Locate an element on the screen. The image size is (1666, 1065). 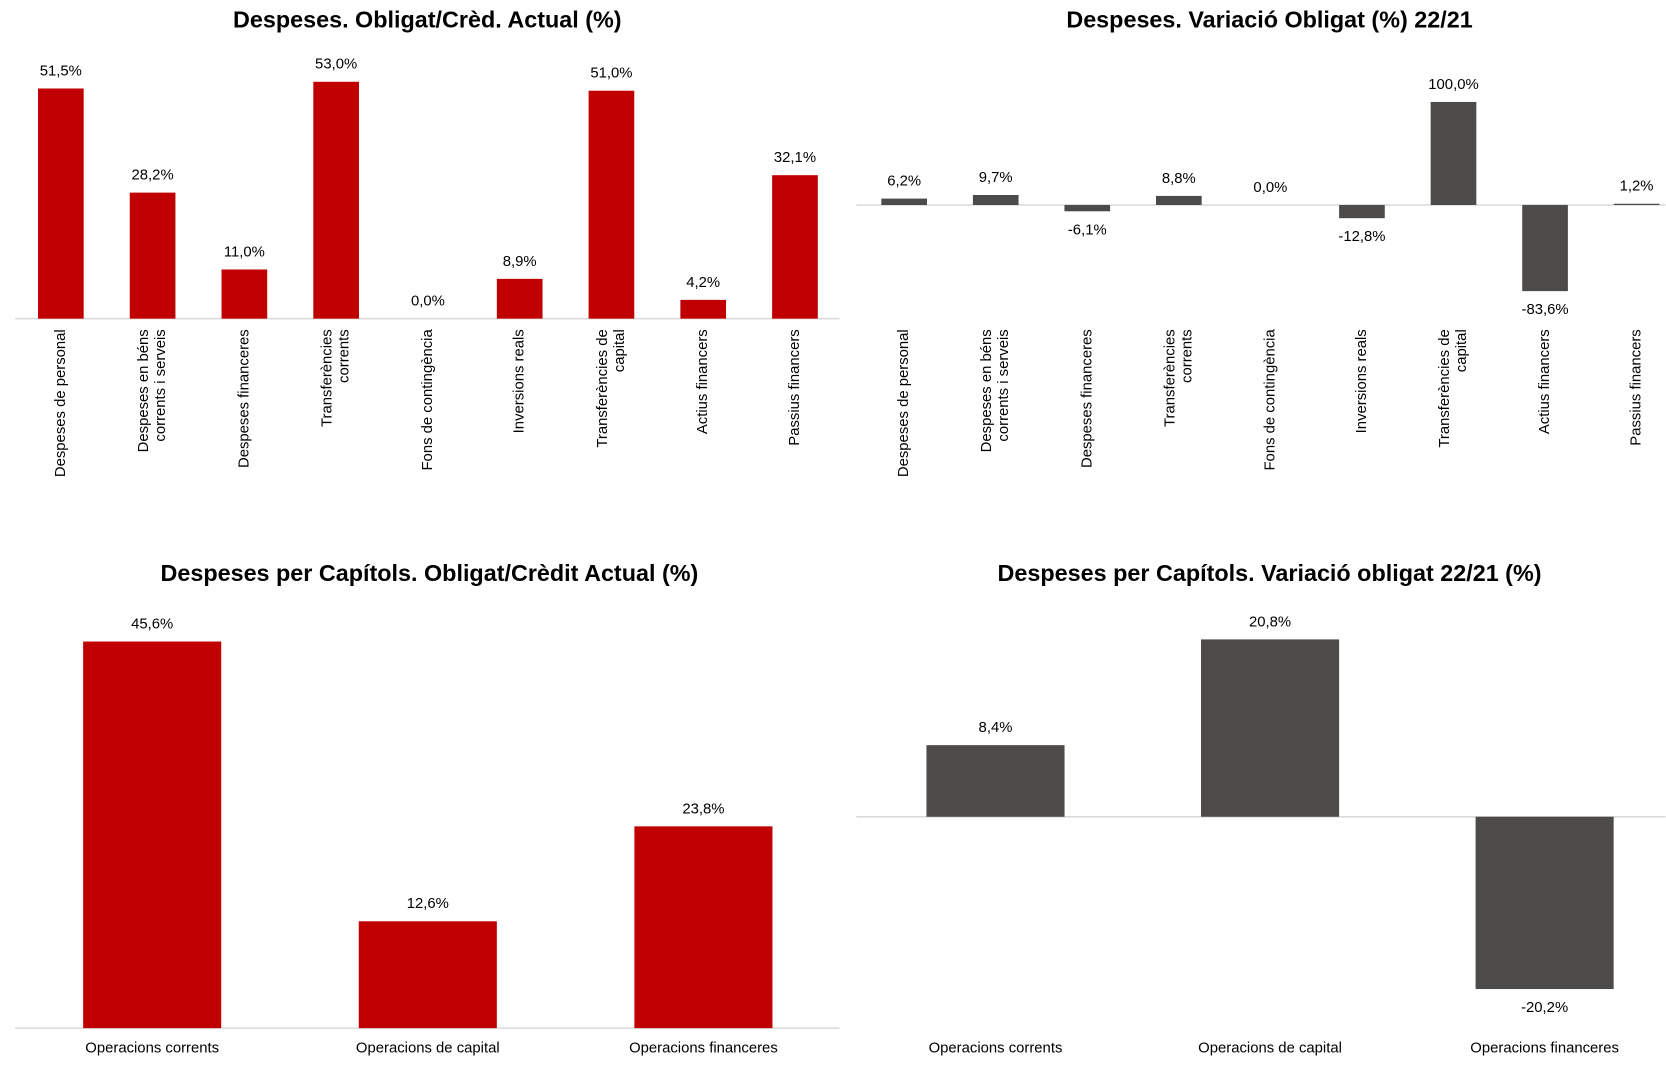
value-label: -83,6% is located at coordinates (1545, 310).